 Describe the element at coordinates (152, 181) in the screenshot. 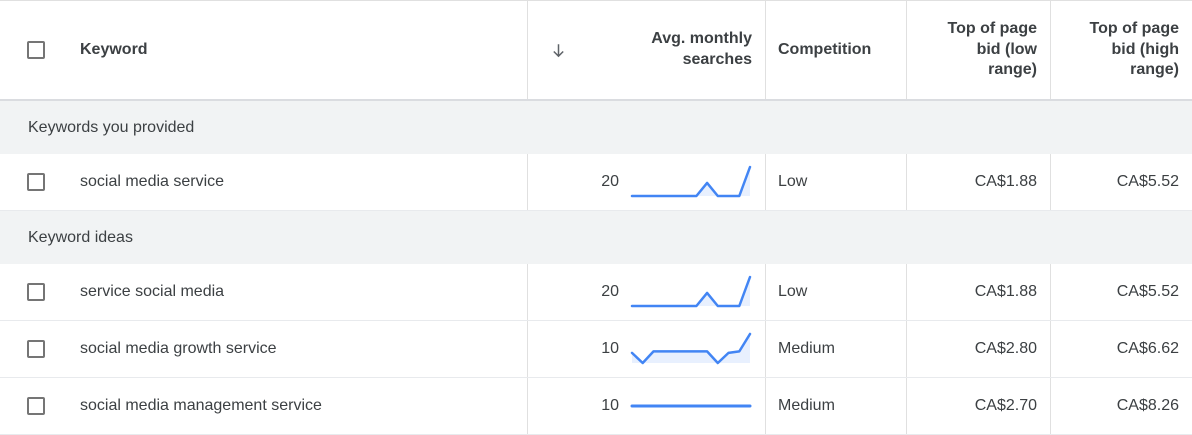

I see `keyword-text: social media service` at that location.